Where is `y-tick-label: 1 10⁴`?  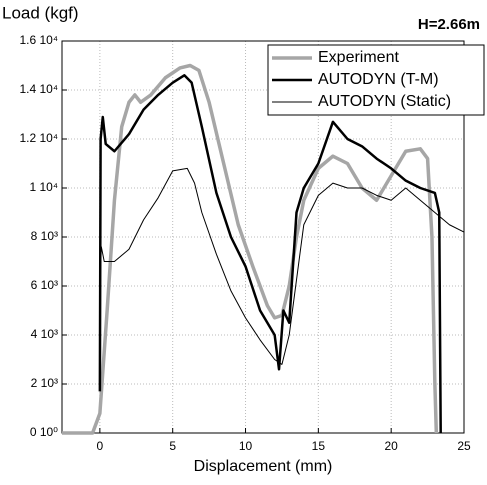
y-tick-label: 1 10⁴ is located at coordinates (43, 187).